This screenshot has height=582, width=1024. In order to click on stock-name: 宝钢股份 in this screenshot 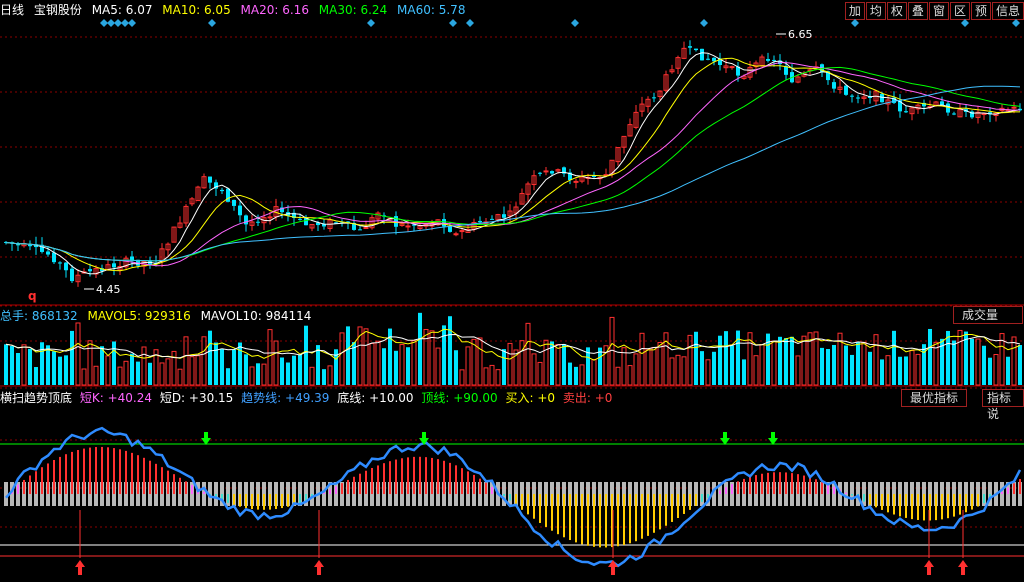, I will do `click(57, 10)`.